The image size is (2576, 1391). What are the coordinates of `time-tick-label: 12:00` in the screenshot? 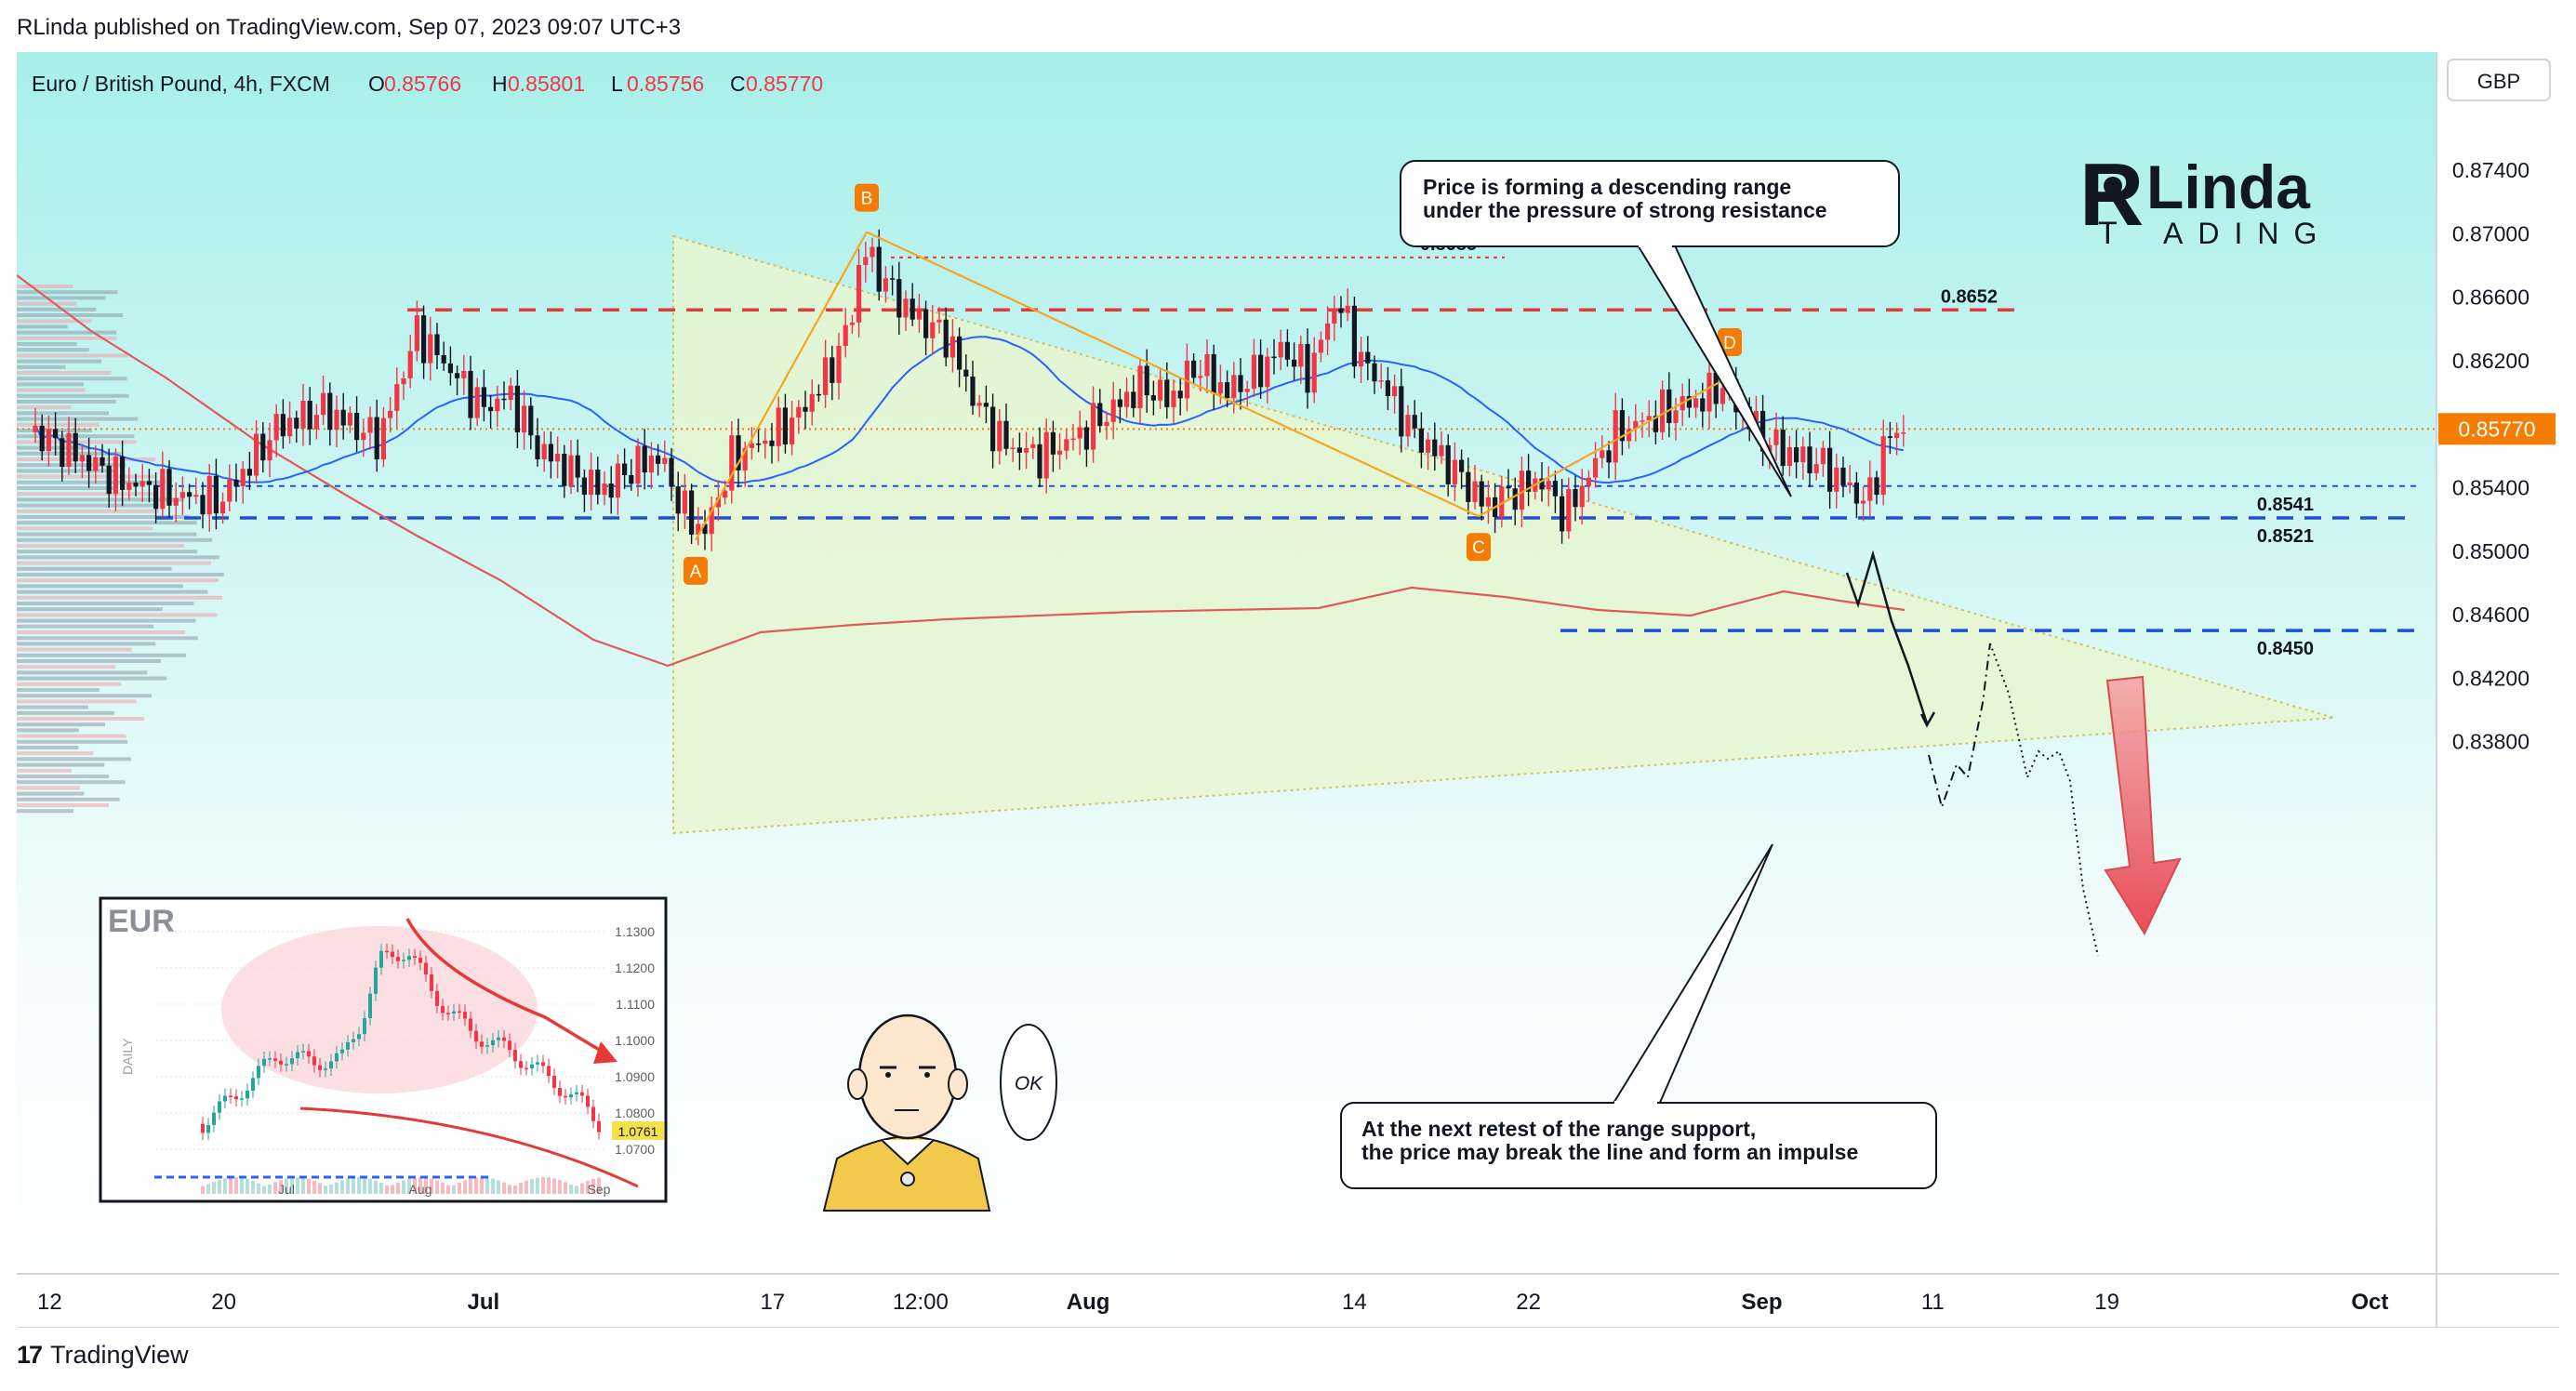 It's located at (921, 1302).